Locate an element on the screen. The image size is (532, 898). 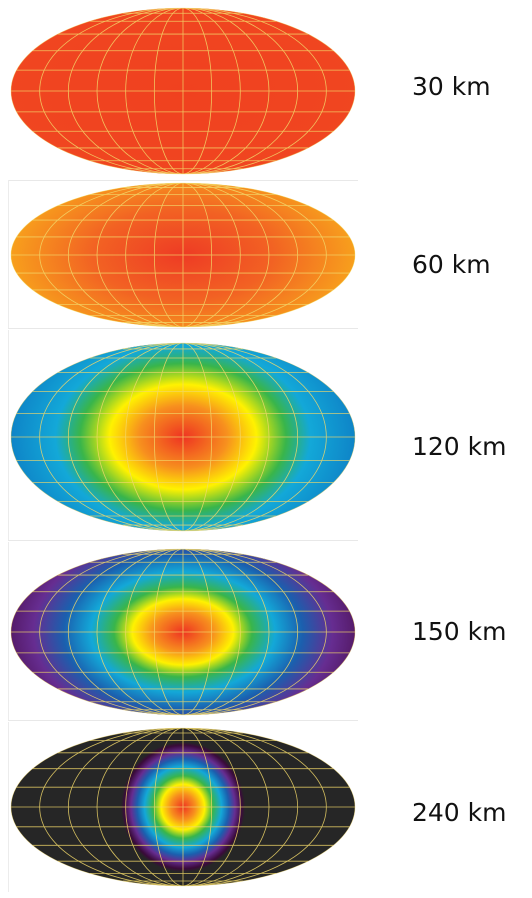
depth-label-150-km: 150 km is located at coordinates (459, 631).